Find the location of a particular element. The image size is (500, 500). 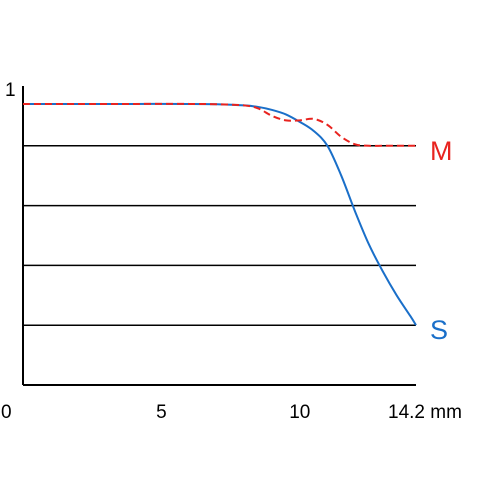

x-tick-label: 14.2 mm is located at coordinates (425, 412).